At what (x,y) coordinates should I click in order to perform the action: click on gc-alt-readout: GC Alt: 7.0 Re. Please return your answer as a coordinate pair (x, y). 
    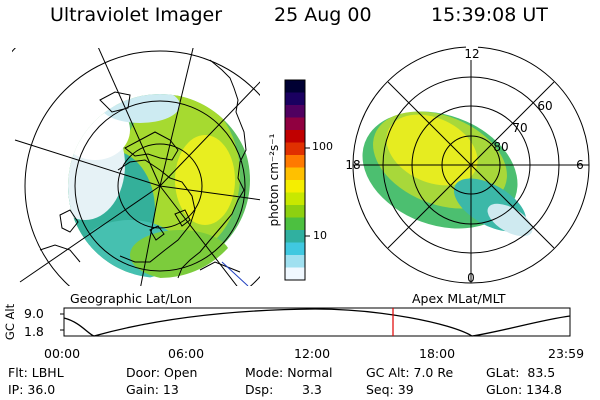
    Looking at the image, I should click on (410, 372).